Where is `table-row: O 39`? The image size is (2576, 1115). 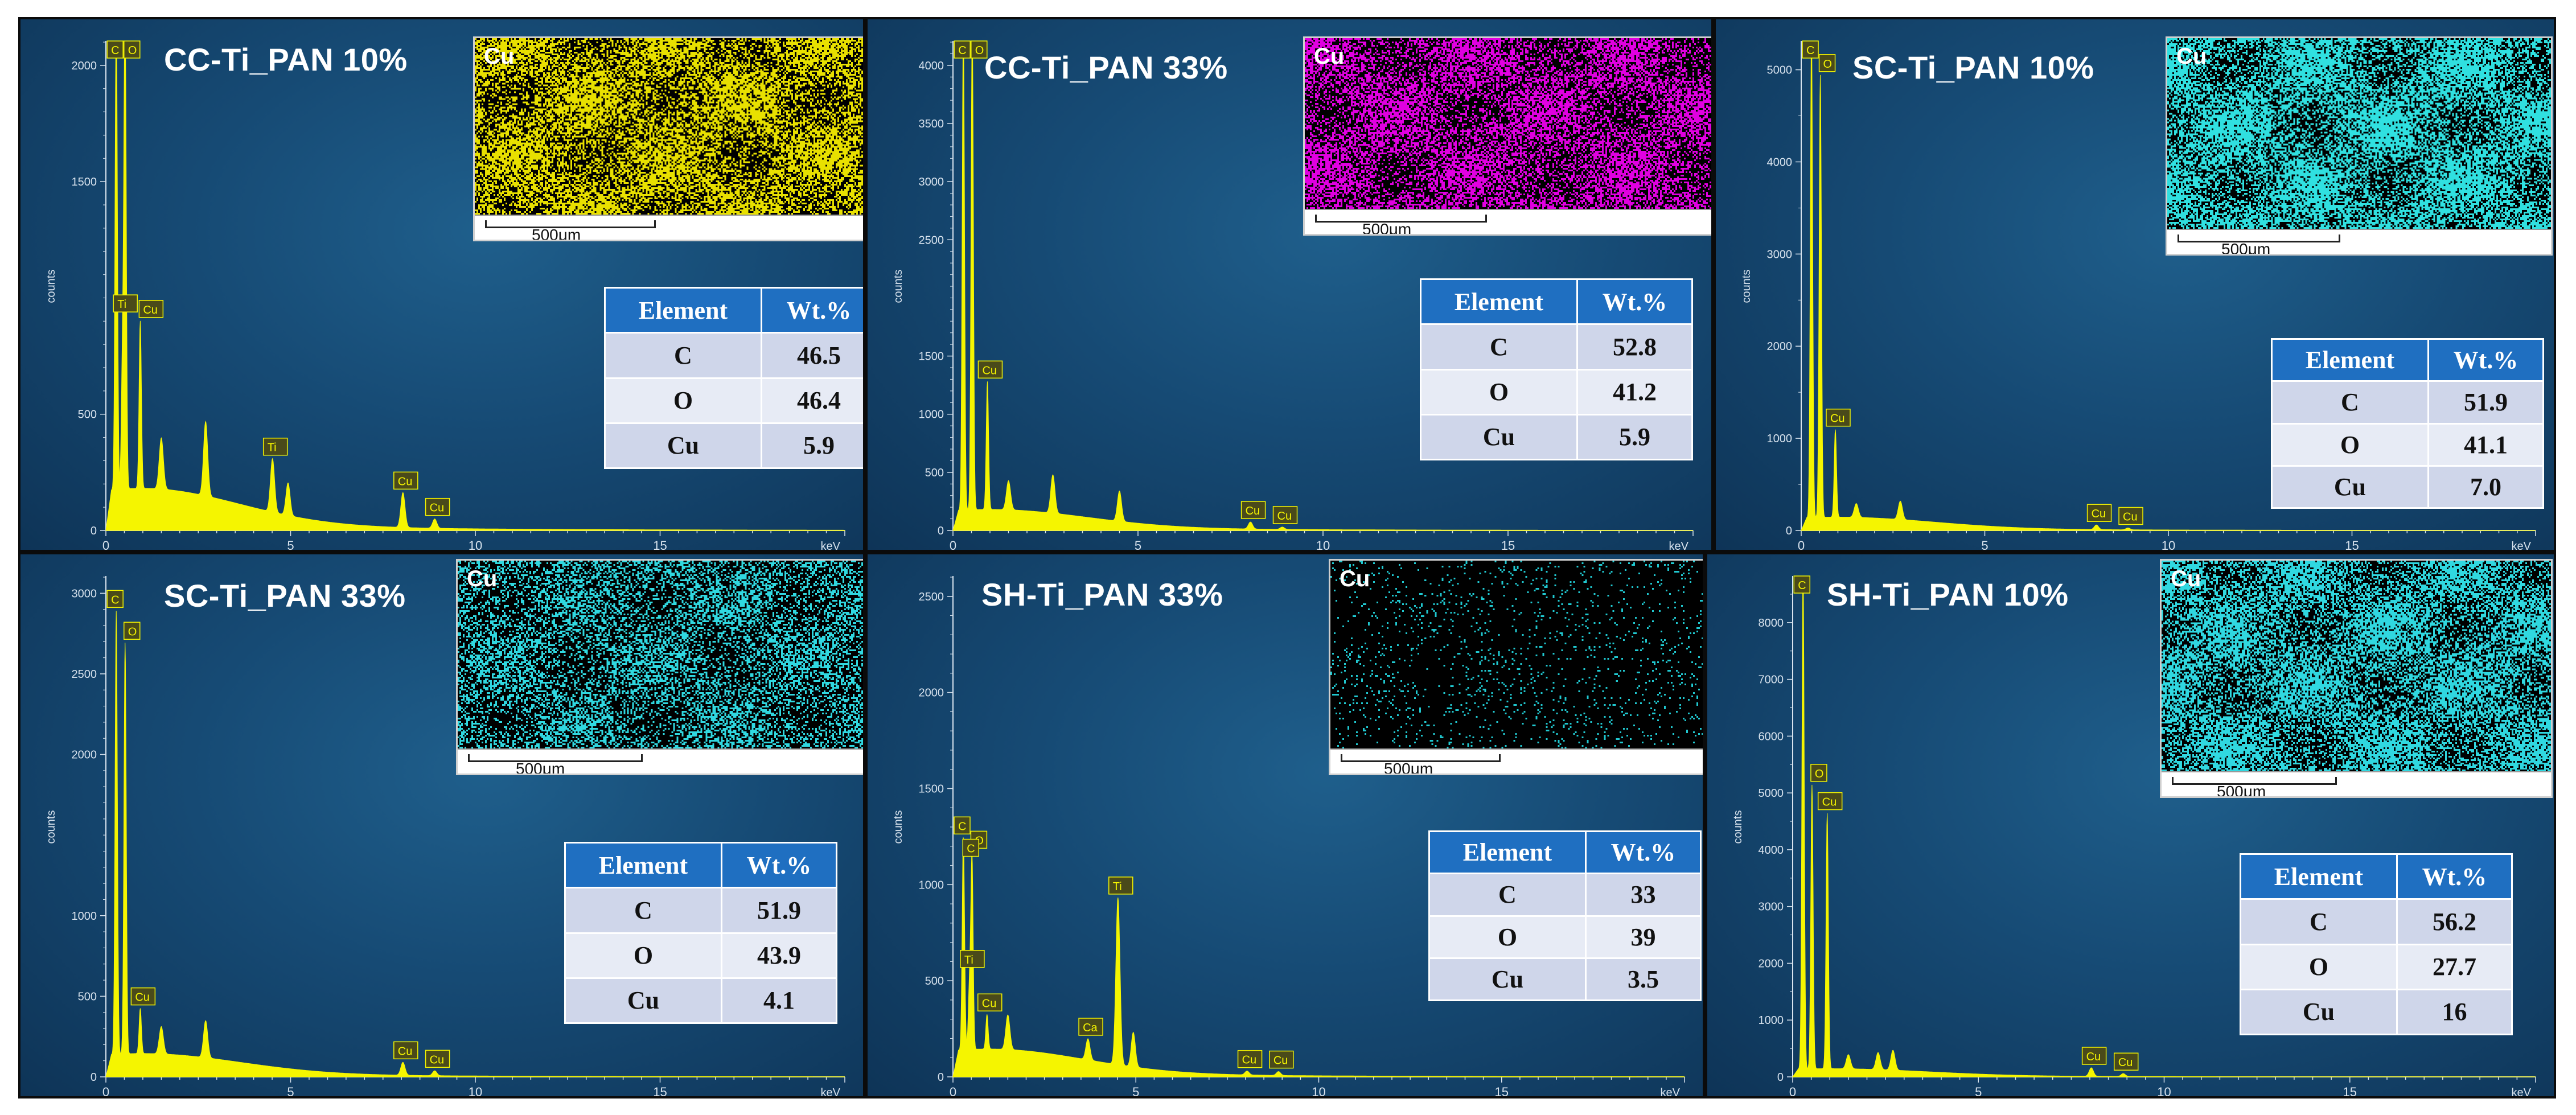 table-row: O 39 is located at coordinates (1565, 937).